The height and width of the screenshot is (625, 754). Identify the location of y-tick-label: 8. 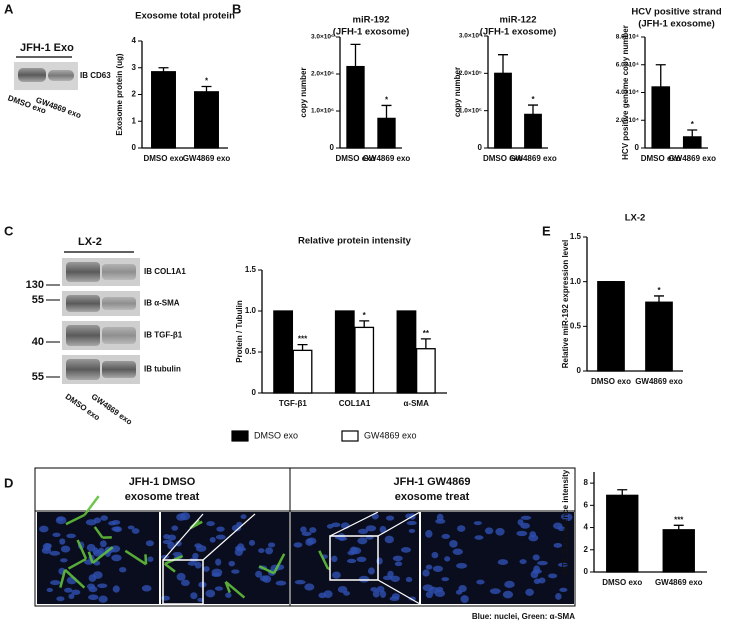
(586, 482).